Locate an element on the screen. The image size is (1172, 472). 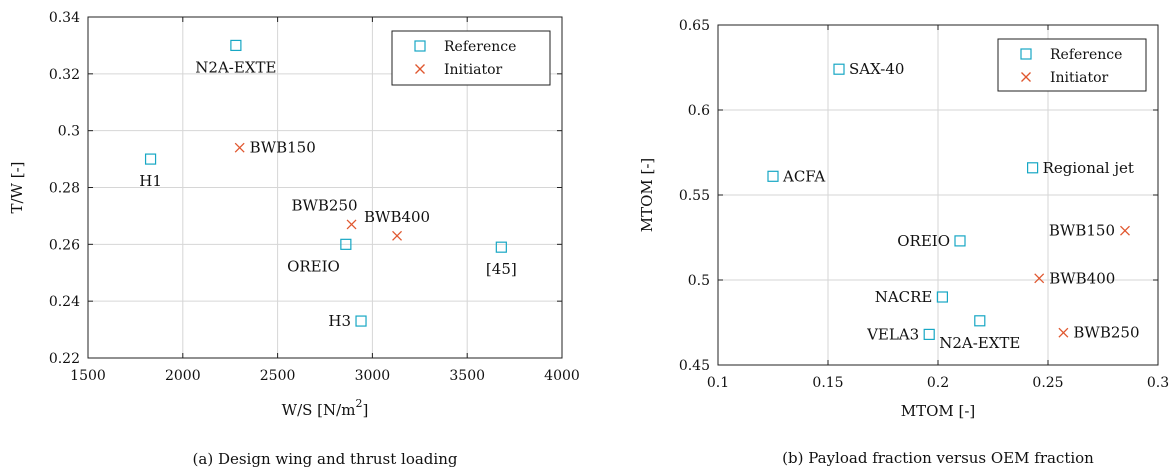
chart-b-y-tick-label: 0.55 is located at coordinates (694, 196).